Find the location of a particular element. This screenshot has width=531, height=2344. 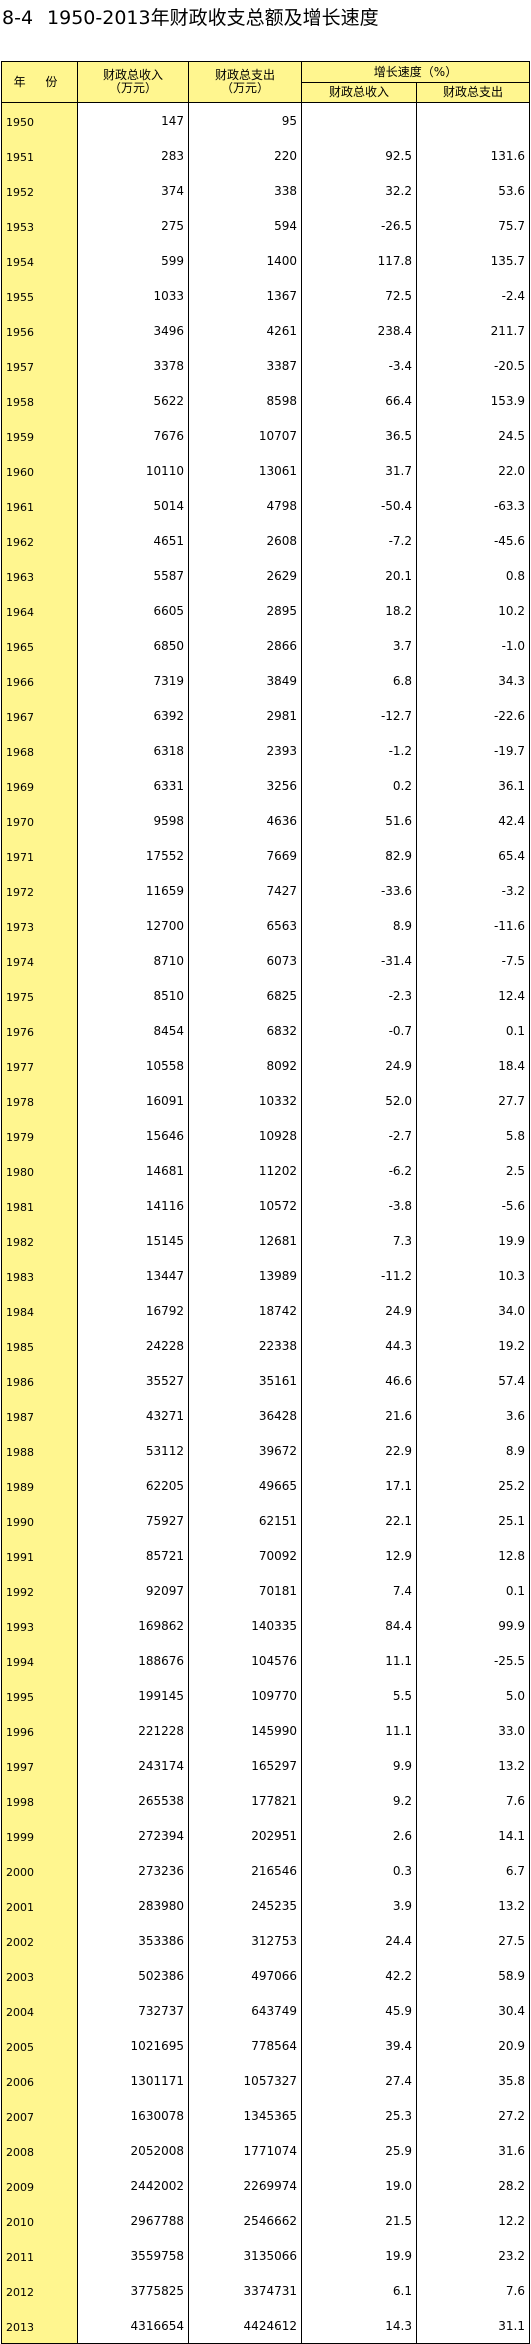

expenditure-cell: 2608 is located at coordinates (245, 540).